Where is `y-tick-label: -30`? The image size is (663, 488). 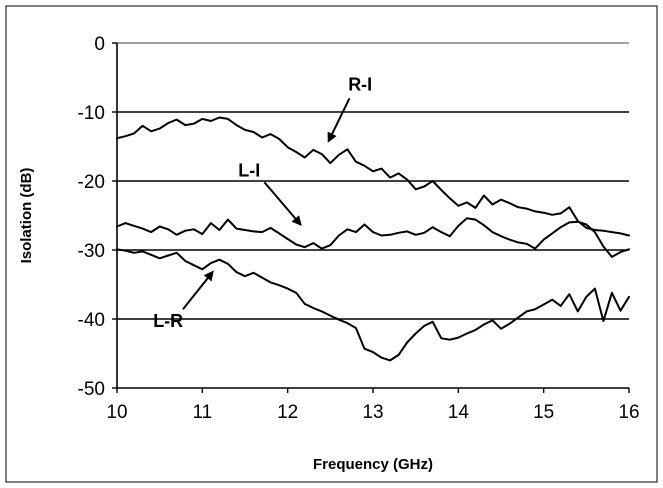
y-tick-label: -30 is located at coordinates (91, 251).